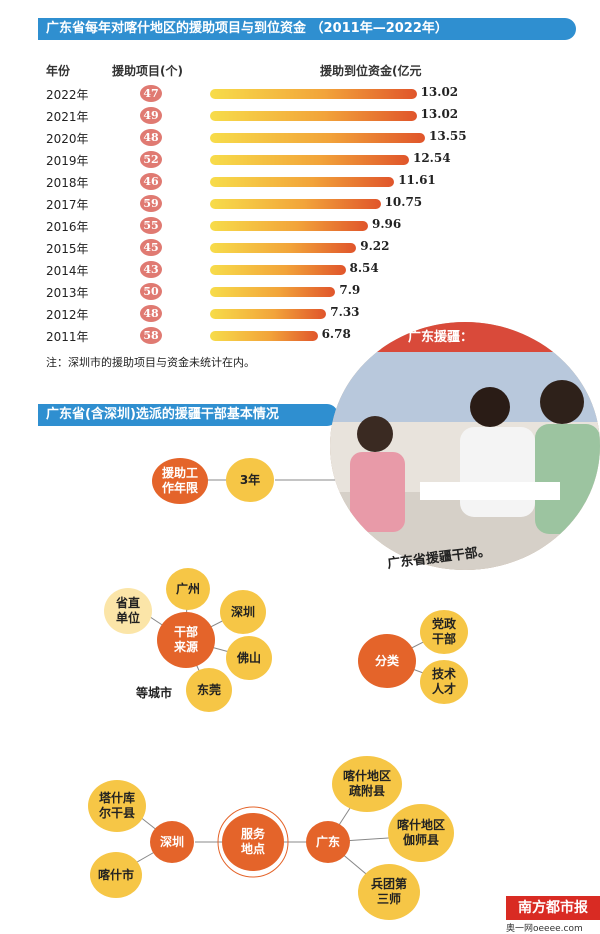  I want to click on chart-title: 广东省每年对喀什地区的援助项目与到位资金 （2011年—2022年）, so click(307, 29).